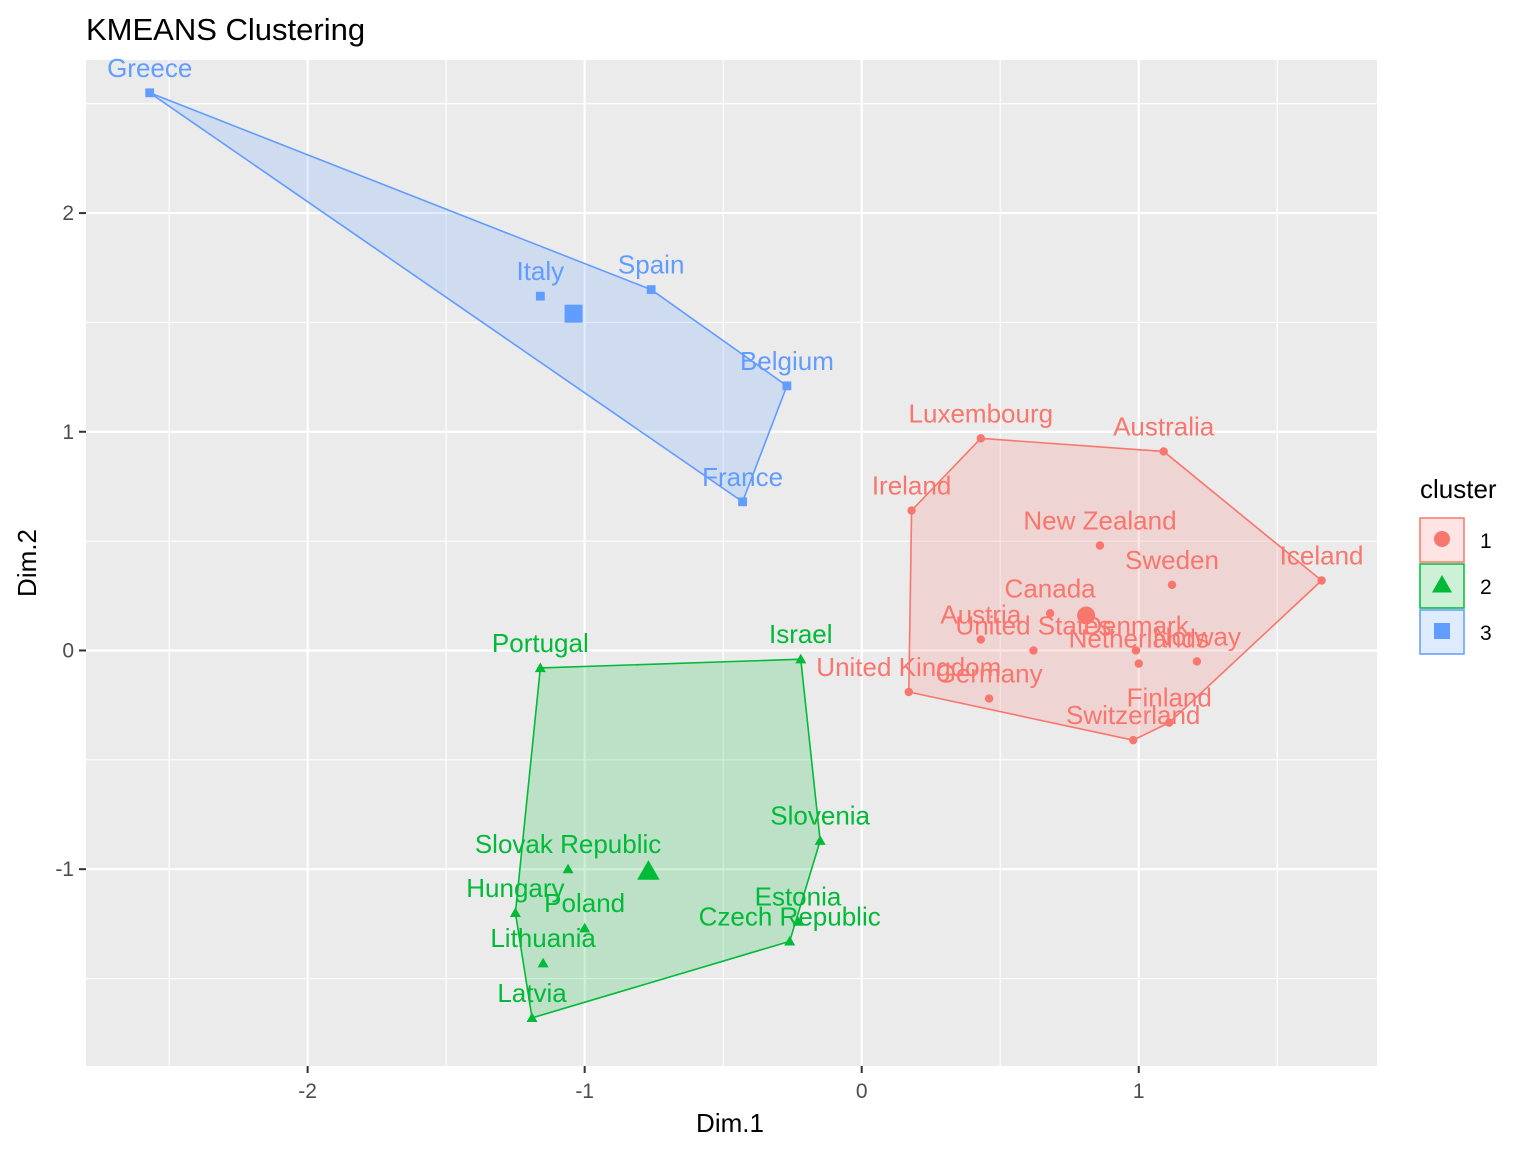 This screenshot has width=1536, height=1152. Describe the element at coordinates (70, 541) in the screenshot. I see `y-axis: -1 0 1 2` at that location.